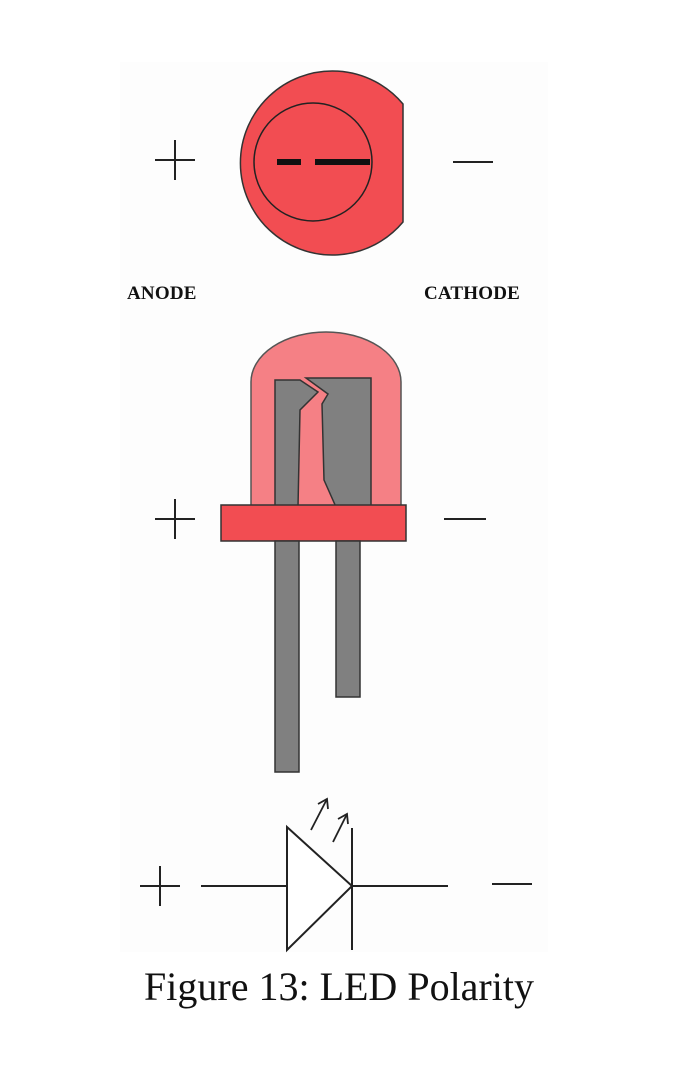 This screenshot has width=678, height=1066. What do you see at coordinates (313, 552) in the screenshot?
I see `led-side-view` at bounding box center [313, 552].